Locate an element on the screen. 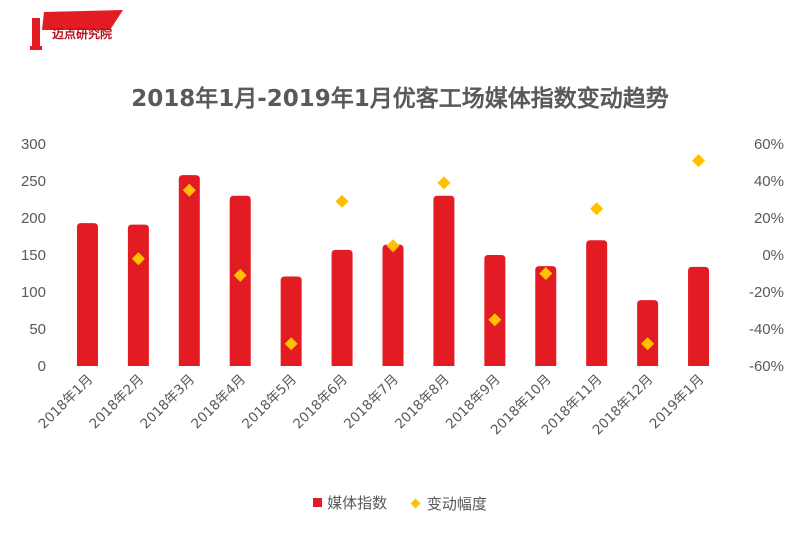  legend-item-change: 变动幅度 is located at coordinates (448, 503).